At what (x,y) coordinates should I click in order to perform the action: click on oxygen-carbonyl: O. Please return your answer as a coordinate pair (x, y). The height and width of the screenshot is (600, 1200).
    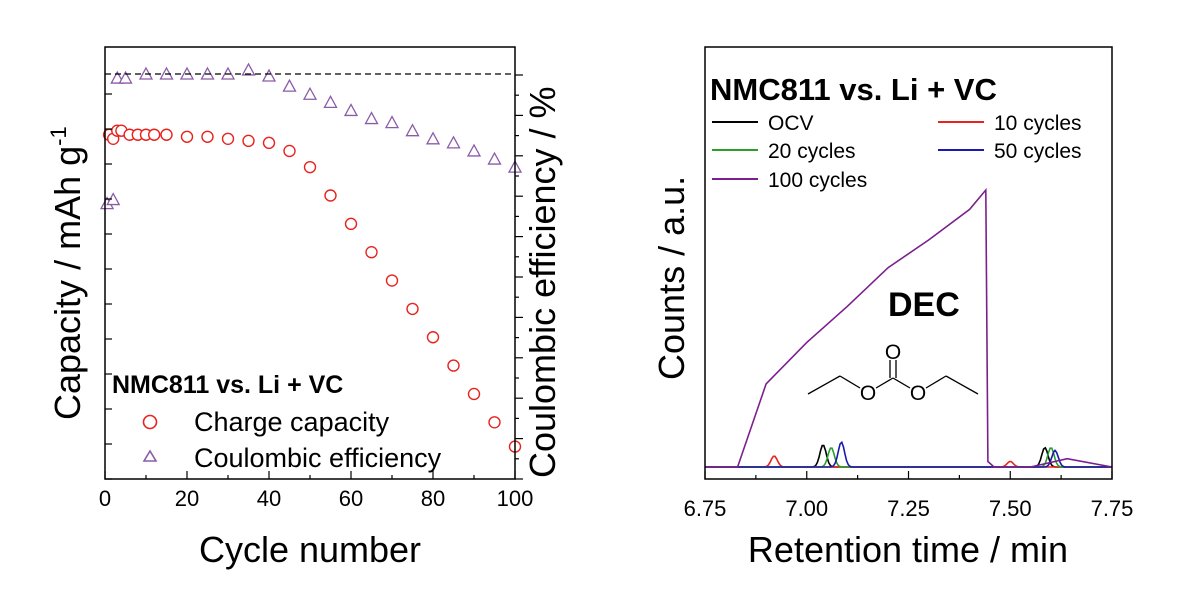
    Looking at the image, I should click on (893, 352).